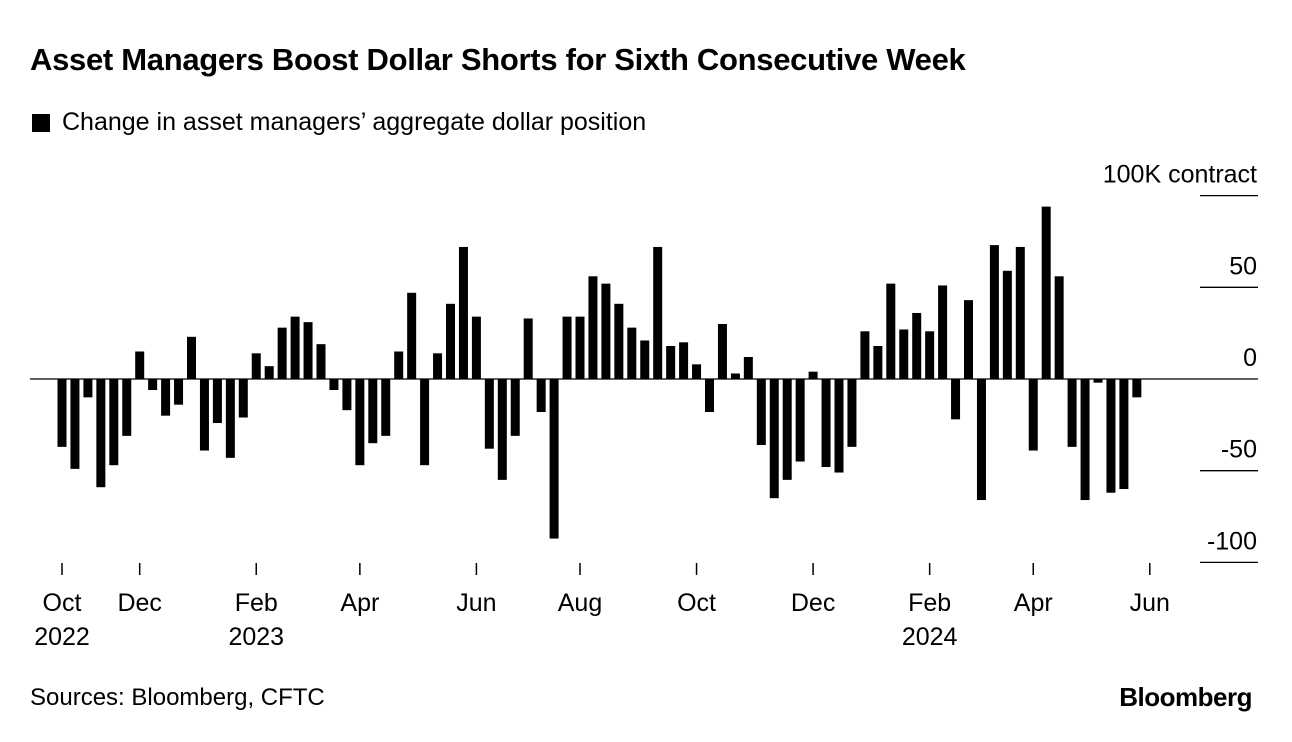  What do you see at coordinates (1232, 541) in the screenshot?
I see `y-tick-label: -100` at bounding box center [1232, 541].